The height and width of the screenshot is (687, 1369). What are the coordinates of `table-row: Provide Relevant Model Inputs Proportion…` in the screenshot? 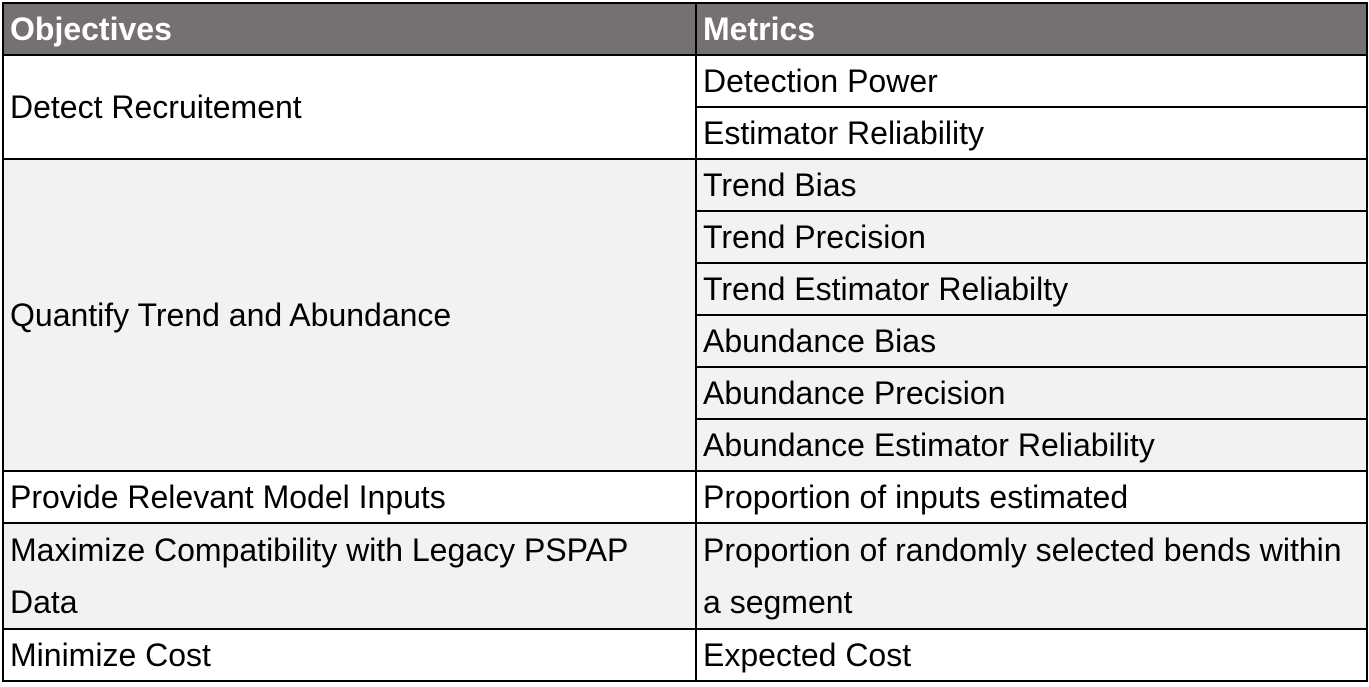 It's located at (685, 497).